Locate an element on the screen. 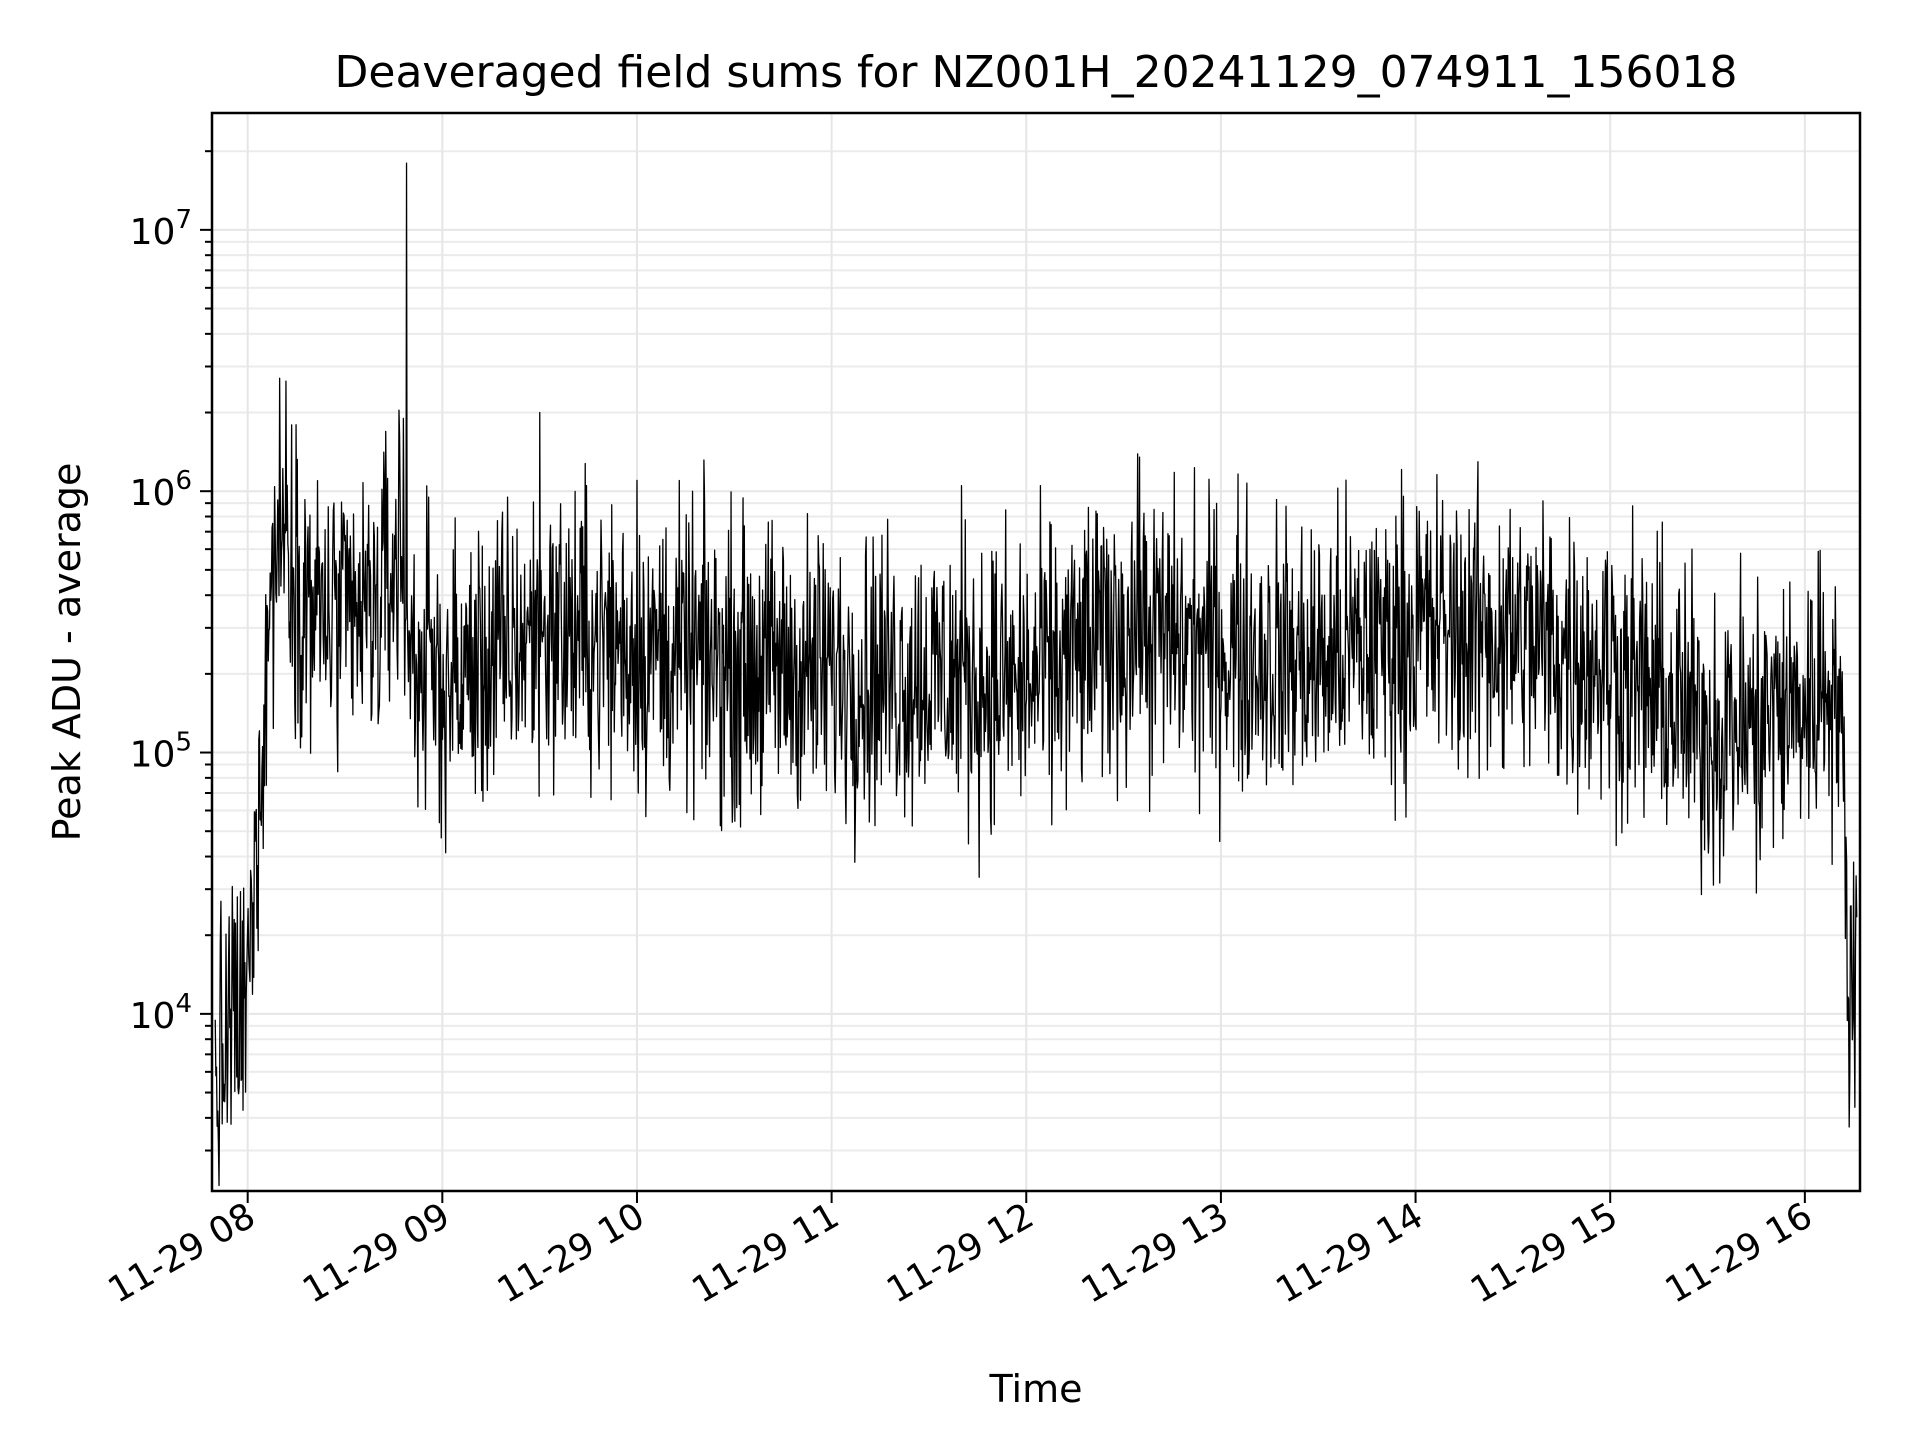 The width and height of the screenshot is (1920, 1440). y-axis-label: Peak ADU - average is located at coordinates (67, 652).